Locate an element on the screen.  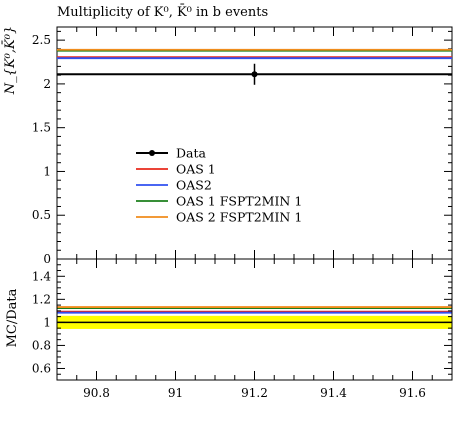
data-point is located at coordinates (254, 74).